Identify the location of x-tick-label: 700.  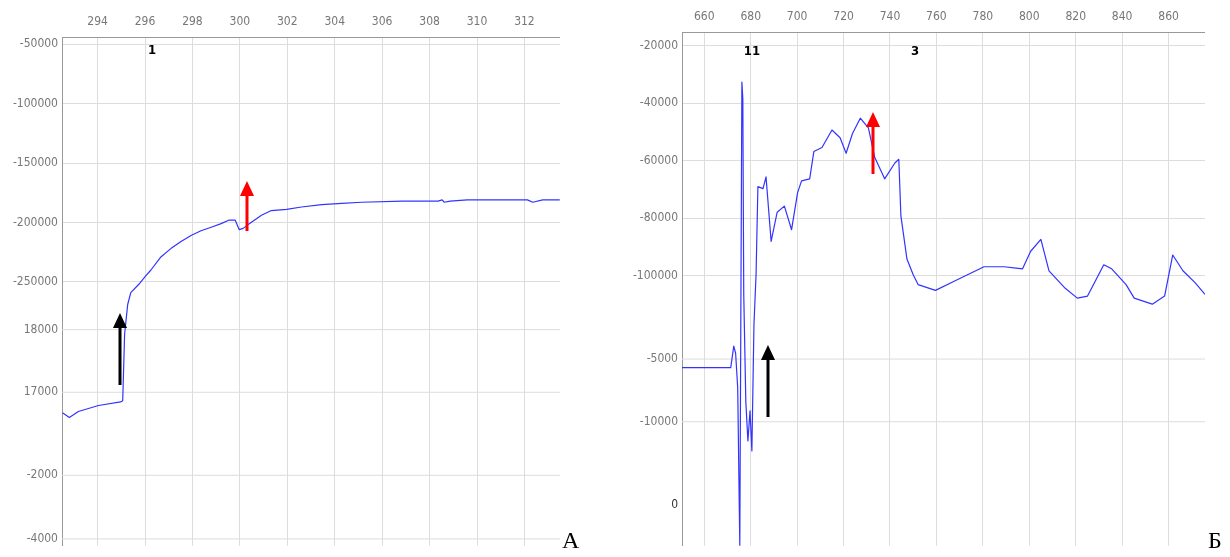
(797, 15).